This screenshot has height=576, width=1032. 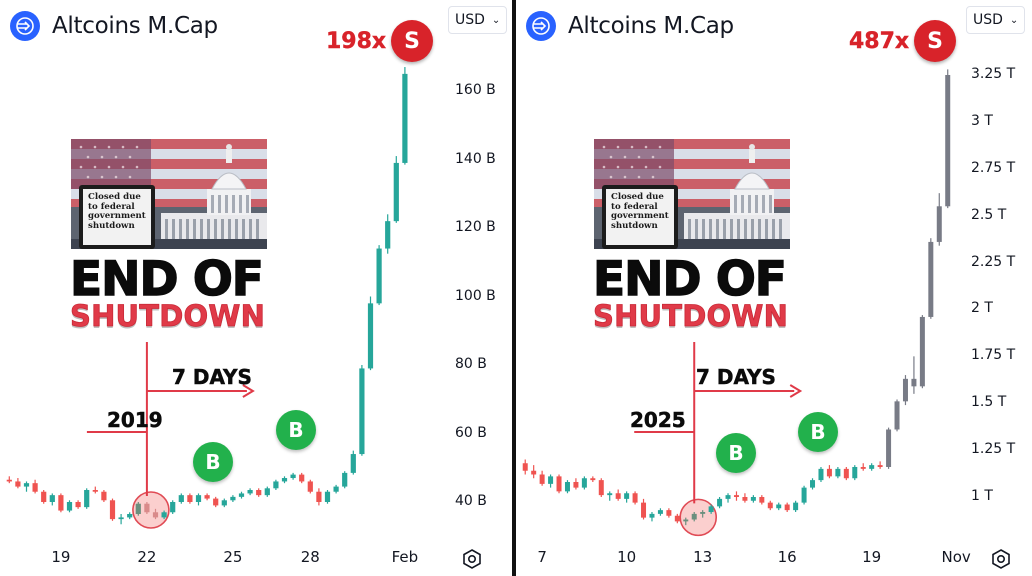 I want to click on y-tick-label: 1.75 T, so click(x=993, y=355).